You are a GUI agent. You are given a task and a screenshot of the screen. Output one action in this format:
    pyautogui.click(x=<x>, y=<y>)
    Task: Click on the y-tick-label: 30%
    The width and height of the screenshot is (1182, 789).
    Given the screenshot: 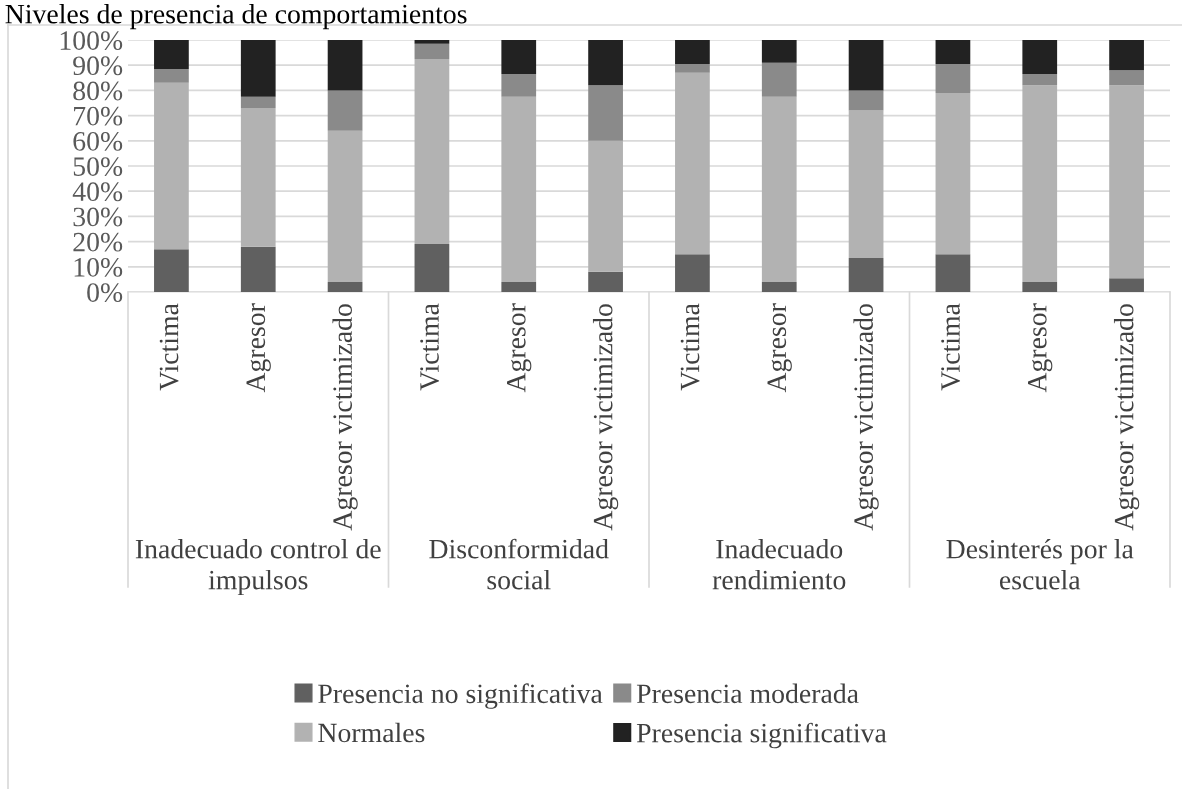 What is the action you would take?
    pyautogui.click(x=98, y=217)
    